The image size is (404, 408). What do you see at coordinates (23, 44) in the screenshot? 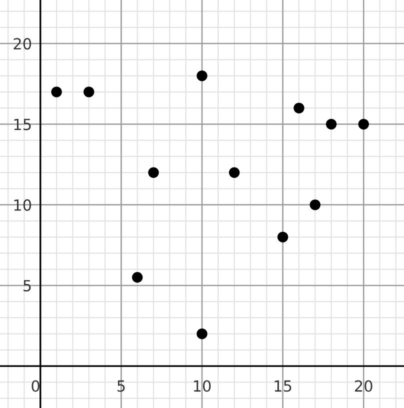
I see `y-tick-label: 20` at bounding box center [23, 44].